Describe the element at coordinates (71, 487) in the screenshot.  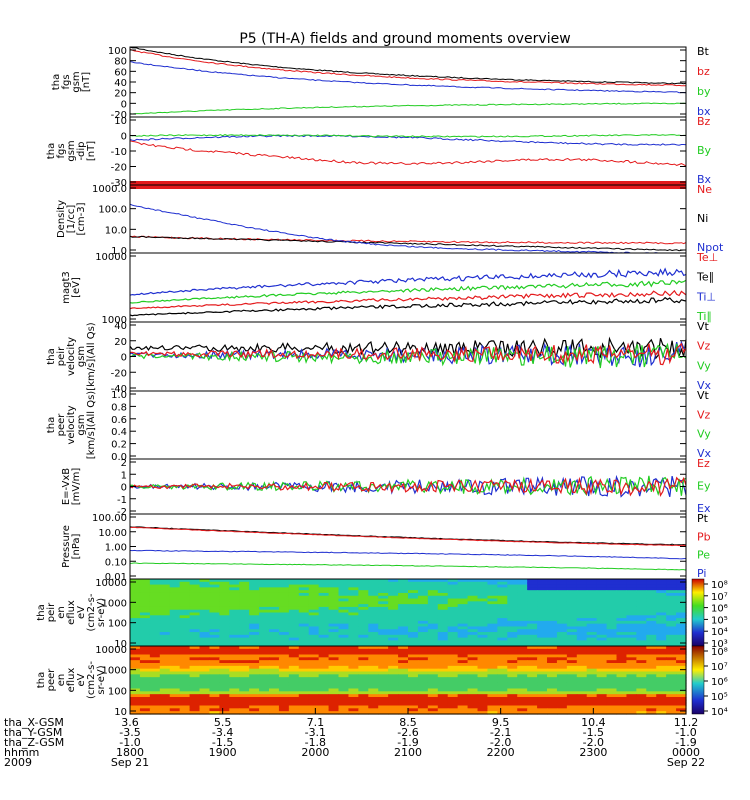
I see `y-axis-label: E=-VxB [mV/m]` at that location.